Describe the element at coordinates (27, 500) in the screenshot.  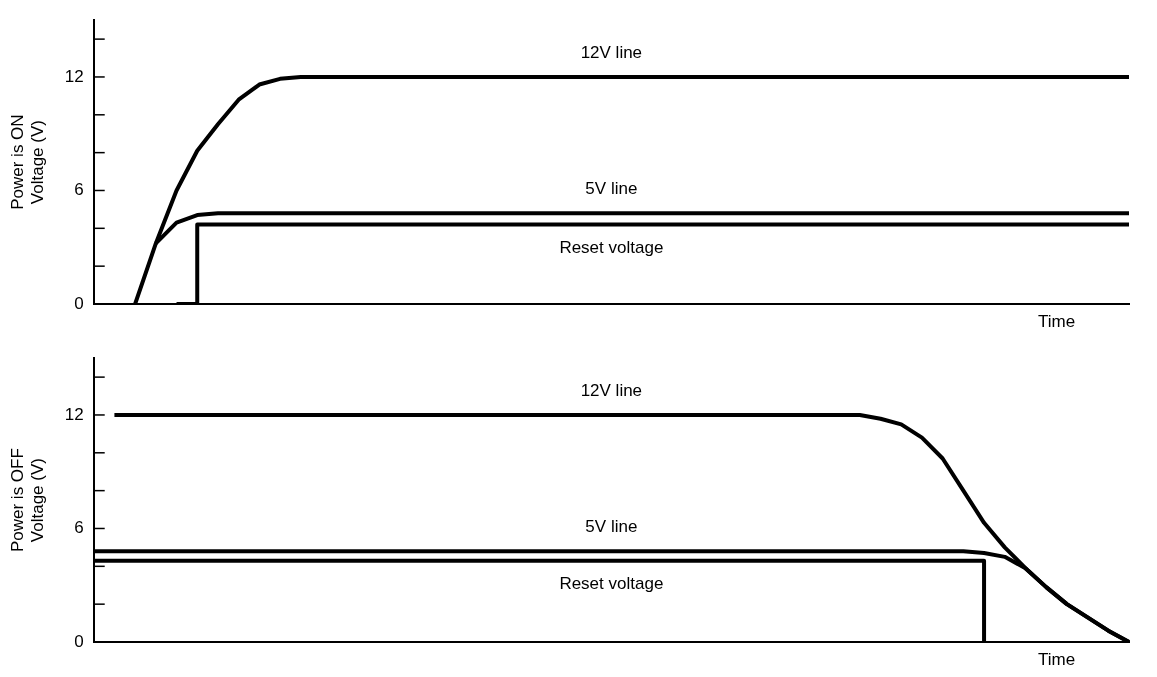
I see `y-axis-title: Power is OFF Voltage (V)` at that location.